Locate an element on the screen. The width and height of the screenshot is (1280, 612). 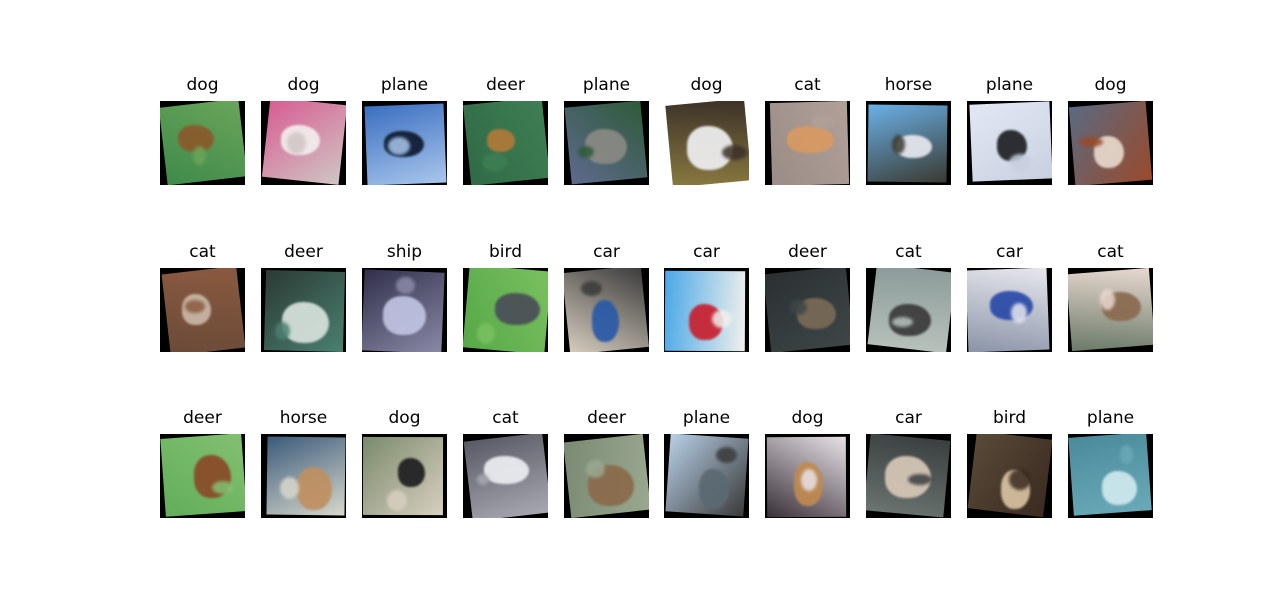
class-label: ship is located at coordinates (404, 252).